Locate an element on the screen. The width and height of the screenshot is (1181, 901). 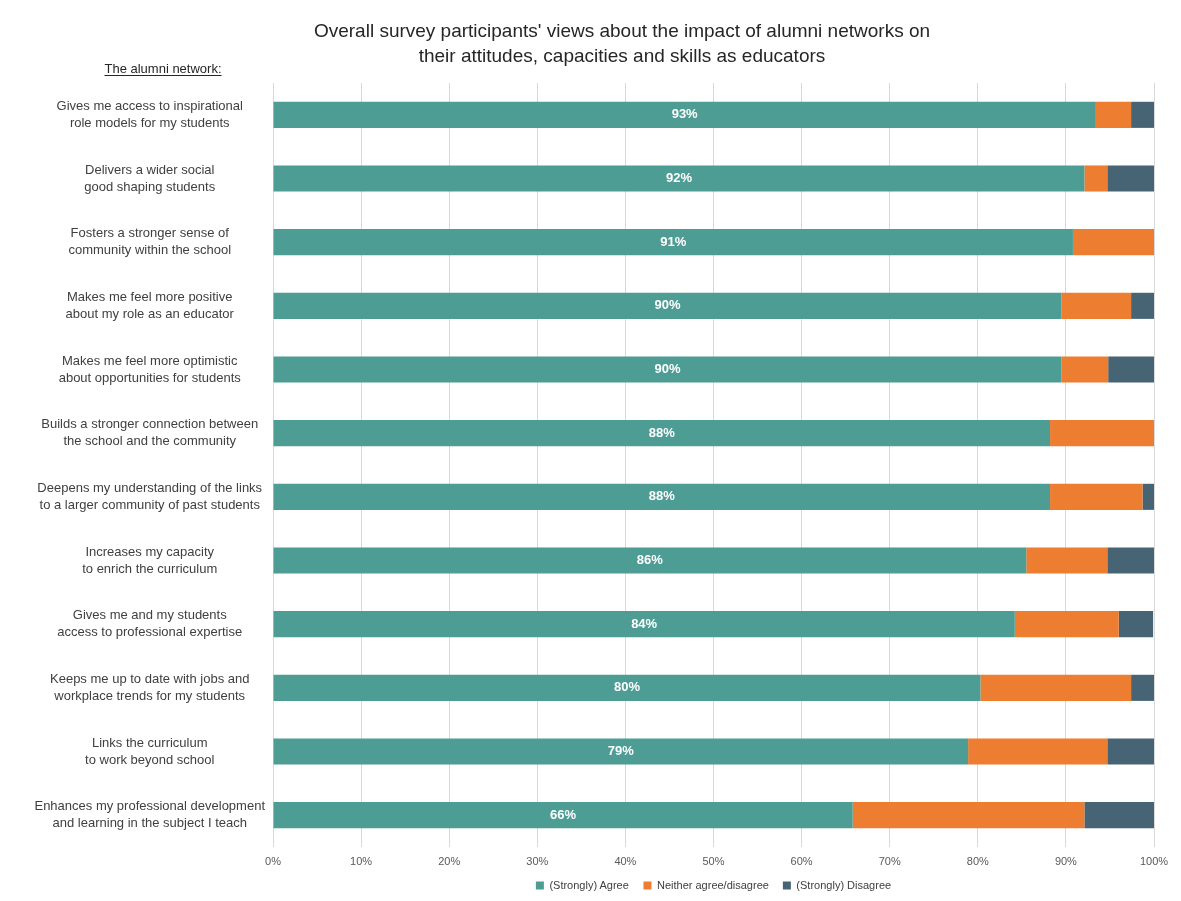
data-label: 93% is located at coordinates (685, 114).